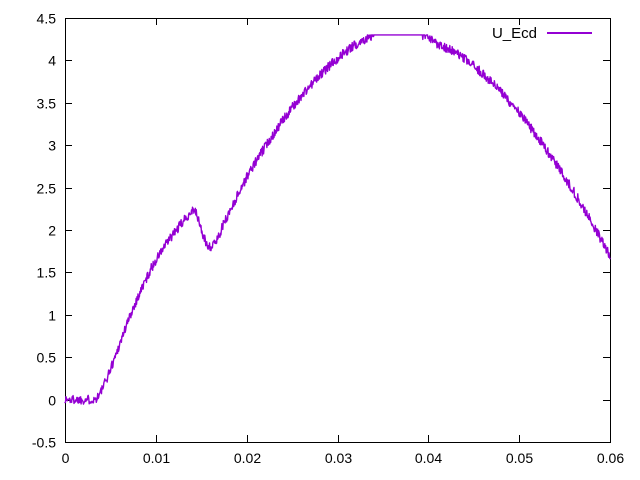 The width and height of the screenshot is (640, 480). What do you see at coordinates (47, 104) in the screenshot?
I see `y-tick-label: 3.5` at bounding box center [47, 104].